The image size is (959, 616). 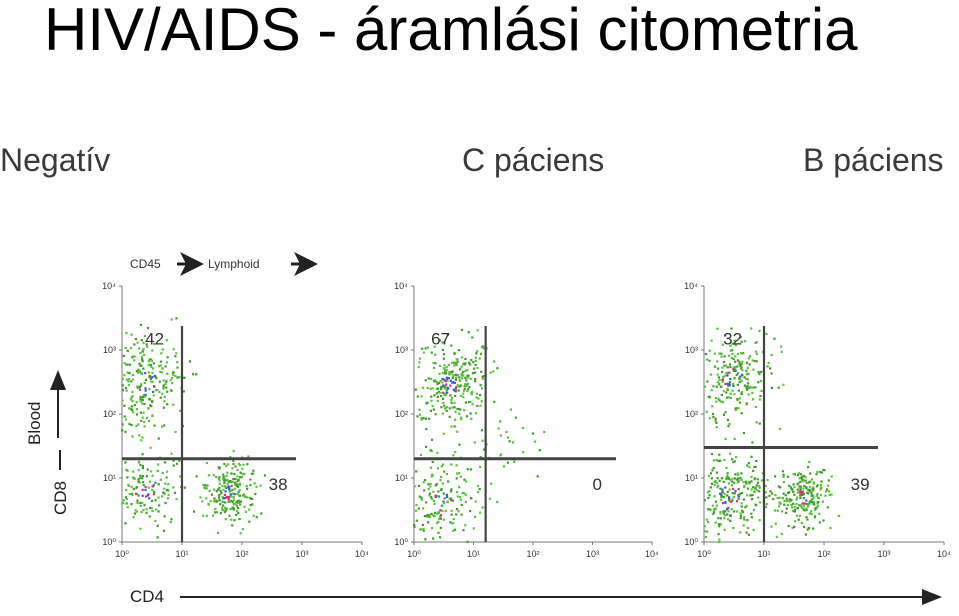 I want to click on y-tick-label: 10⁴, so click(x=691, y=286).